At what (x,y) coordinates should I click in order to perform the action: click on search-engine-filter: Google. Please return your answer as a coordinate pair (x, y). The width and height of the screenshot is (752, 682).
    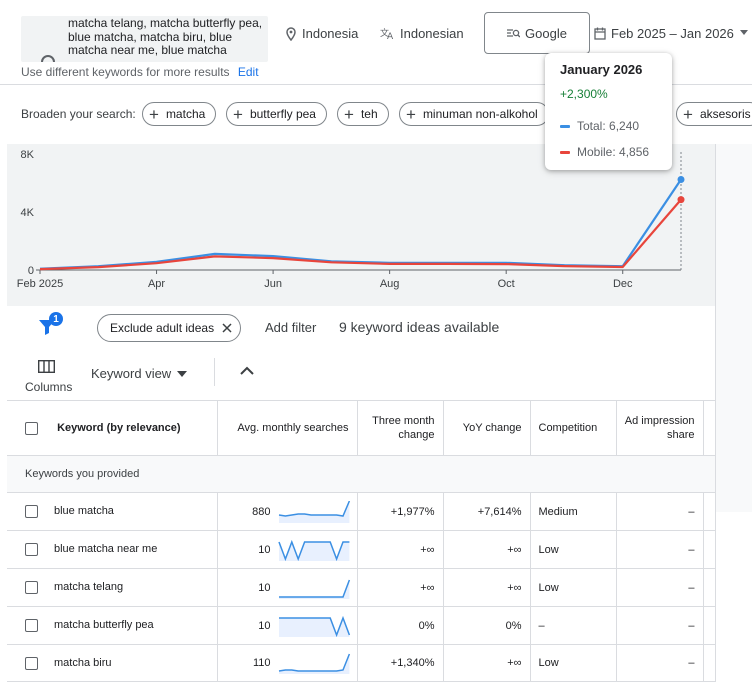
    Looking at the image, I should click on (537, 33).